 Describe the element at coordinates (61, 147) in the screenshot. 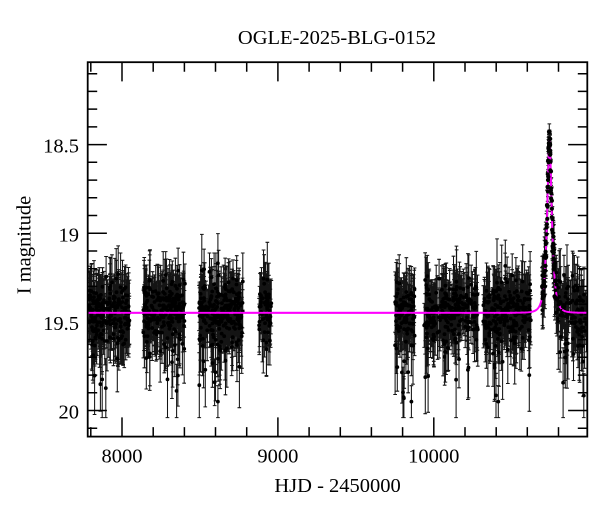

I see `svg-text: 18.5` at that location.